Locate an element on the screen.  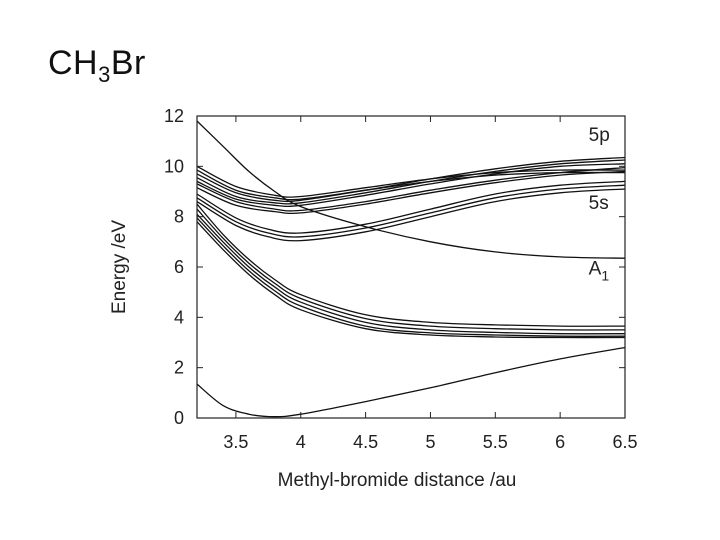
title-end: Br is located at coordinates (128, 63).